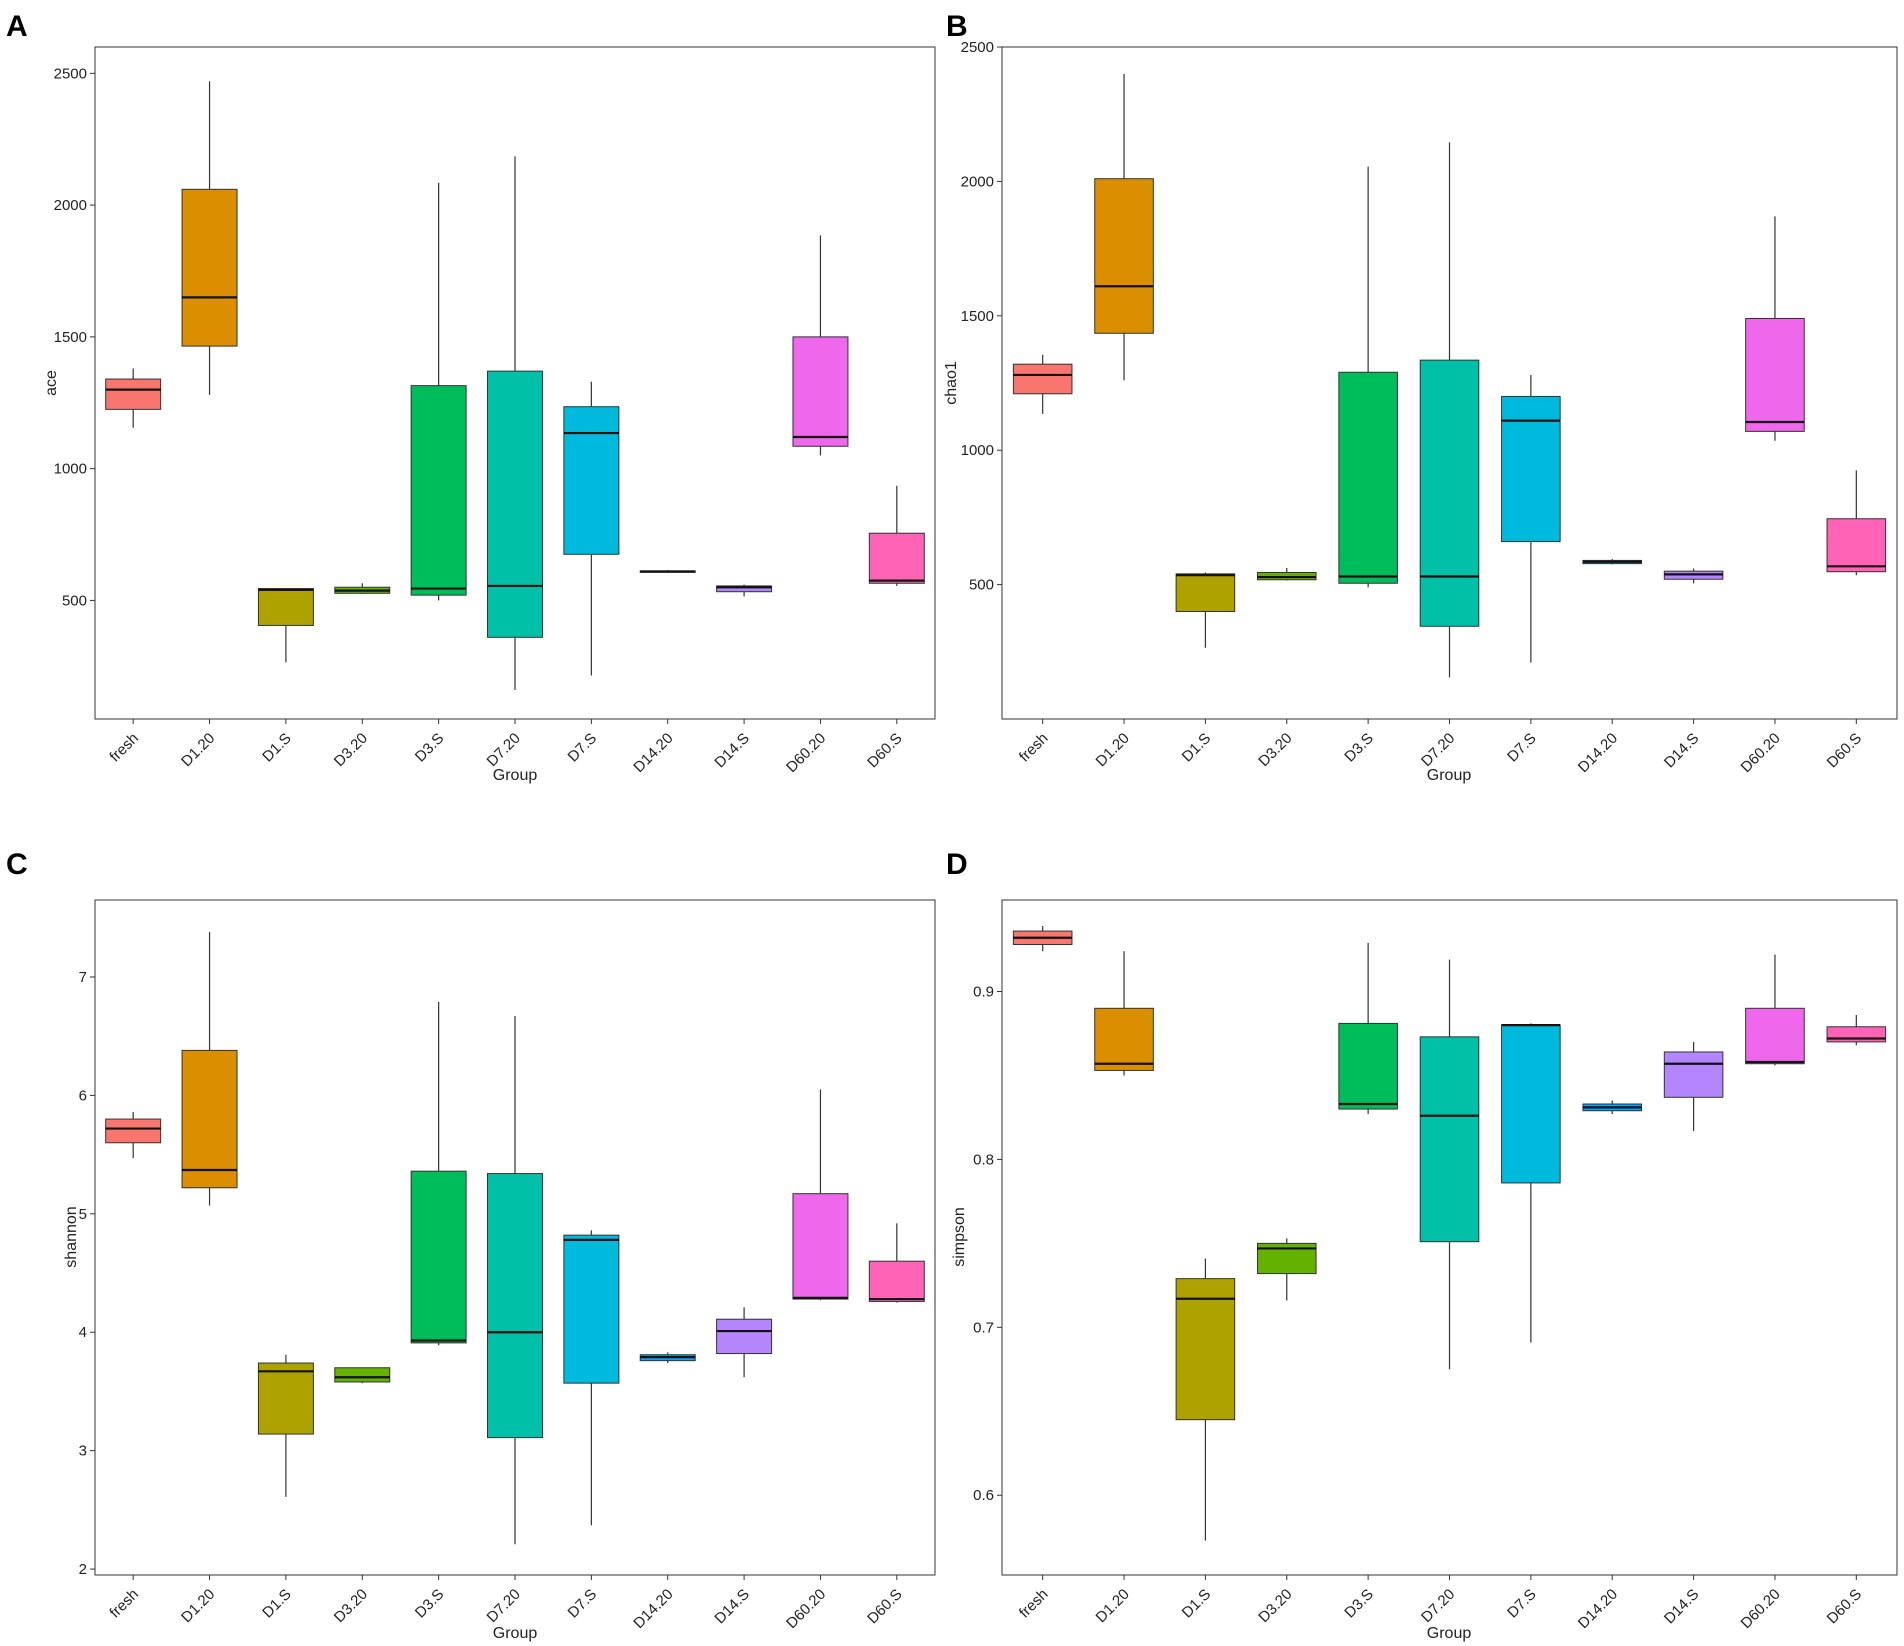 The image size is (1904, 1646). I want to click on y-axis: 500 1000 1500 2000 2500, so click(981, 316).